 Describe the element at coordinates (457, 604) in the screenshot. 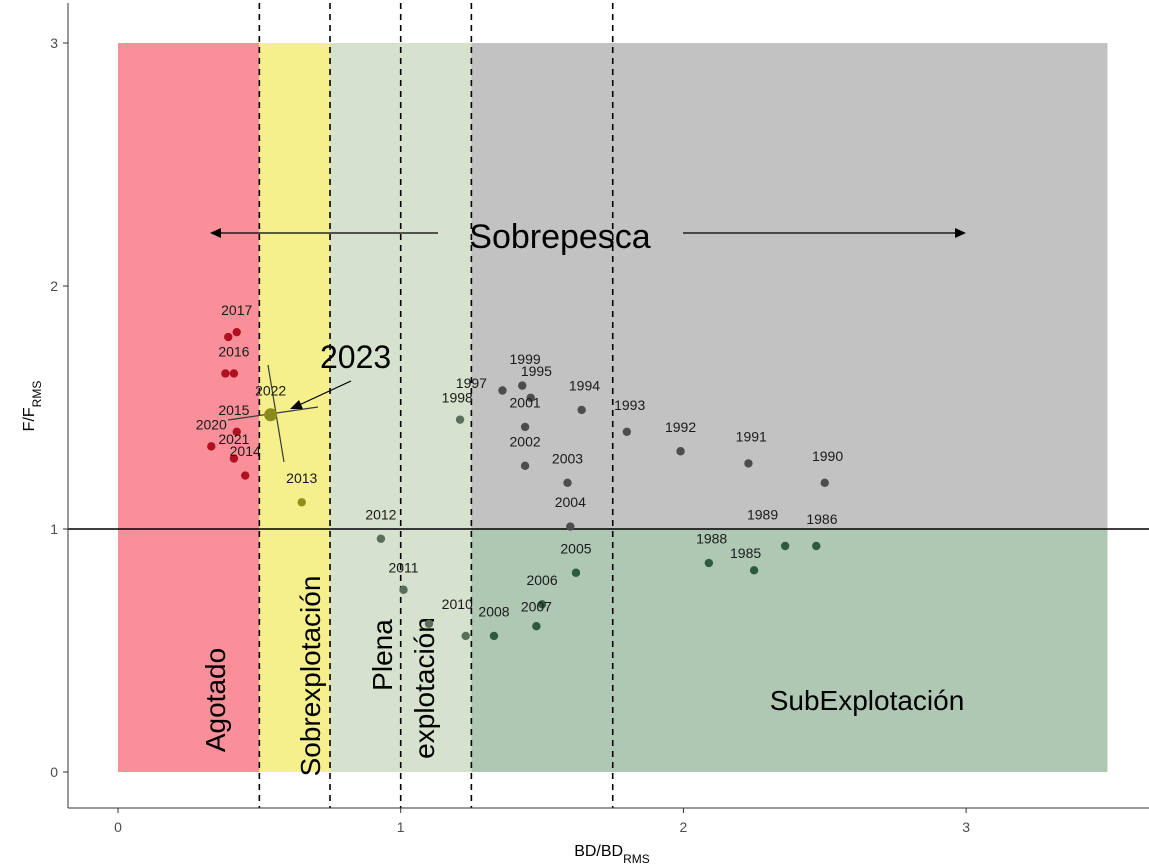

I see `year-label-2010: 2010` at that location.